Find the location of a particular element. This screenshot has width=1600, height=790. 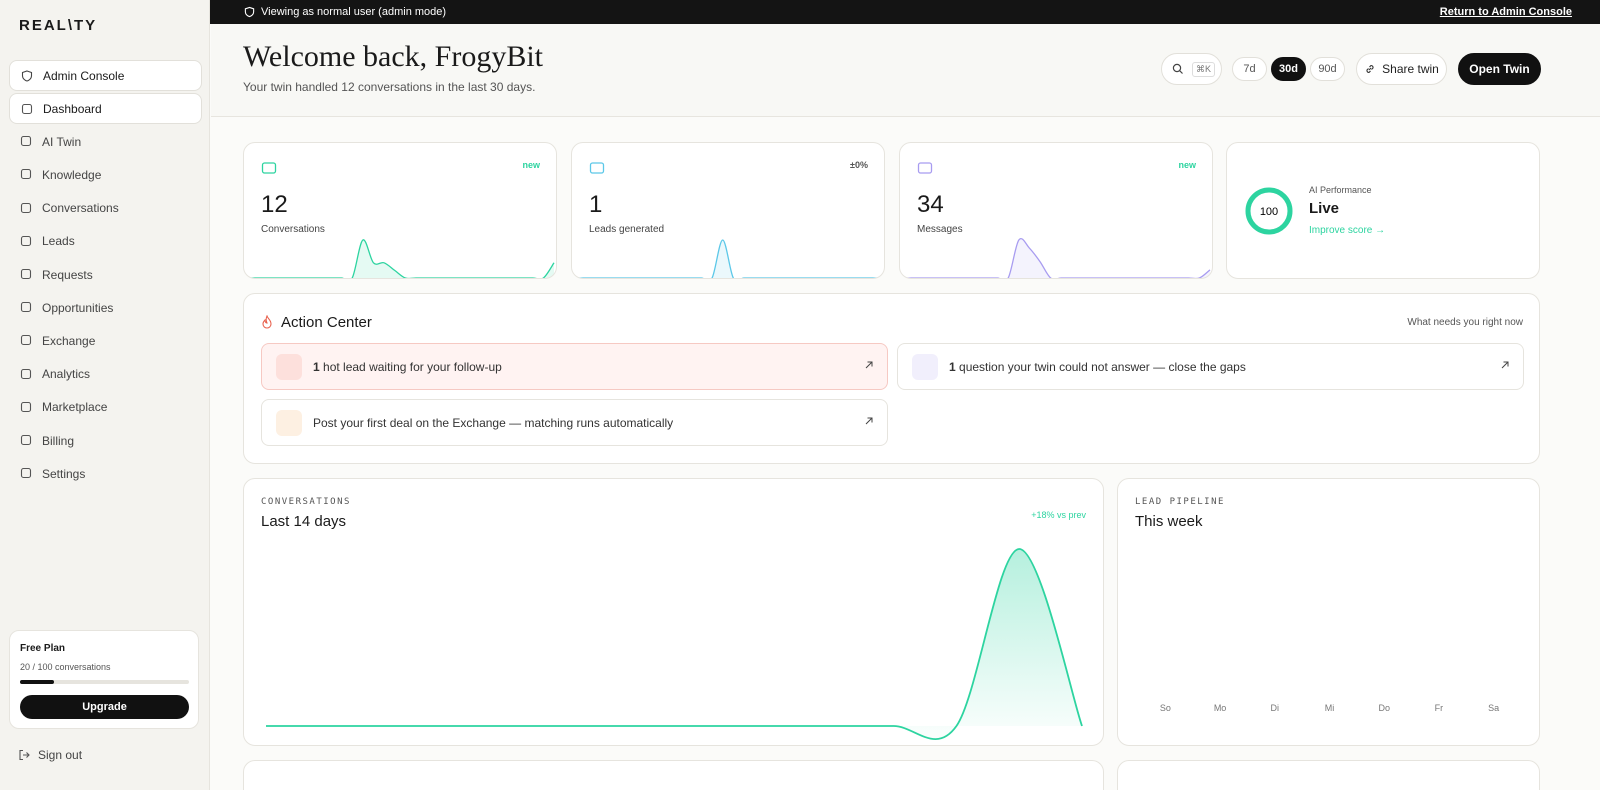

perf-title: AI Performance is located at coordinates (1340, 190).